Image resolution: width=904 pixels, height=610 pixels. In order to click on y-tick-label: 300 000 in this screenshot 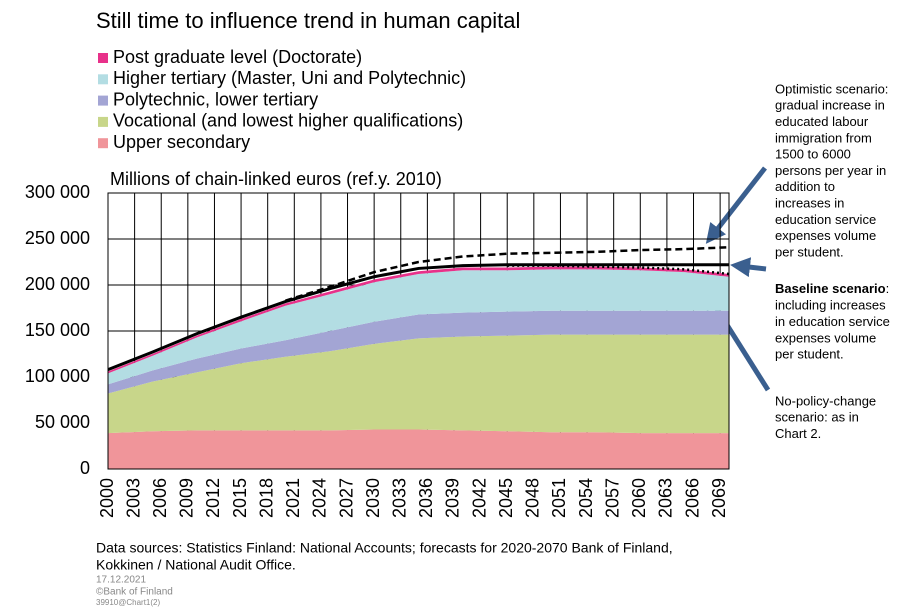, I will do `click(57, 192)`.